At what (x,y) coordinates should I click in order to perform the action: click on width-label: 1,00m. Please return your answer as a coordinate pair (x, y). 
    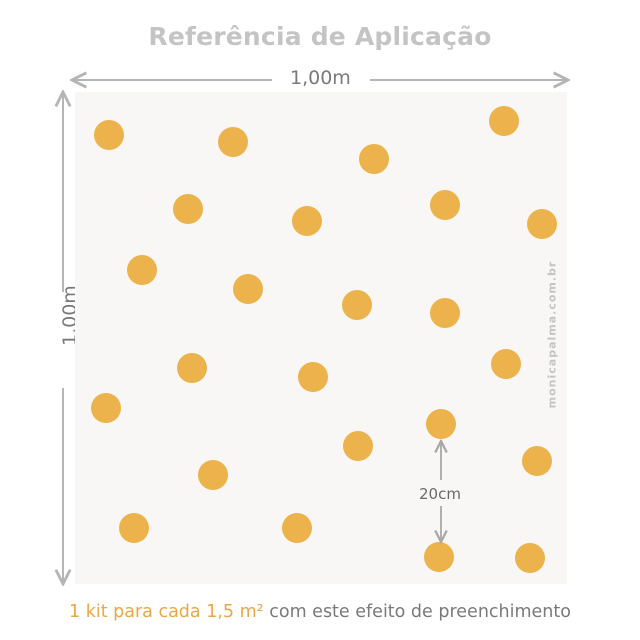
    Looking at the image, I should click on (320, 78).